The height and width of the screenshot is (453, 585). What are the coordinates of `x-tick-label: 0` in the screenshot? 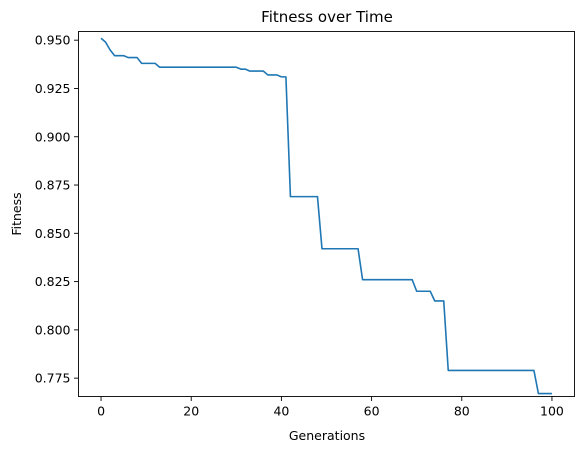 It's located at (101, 411).